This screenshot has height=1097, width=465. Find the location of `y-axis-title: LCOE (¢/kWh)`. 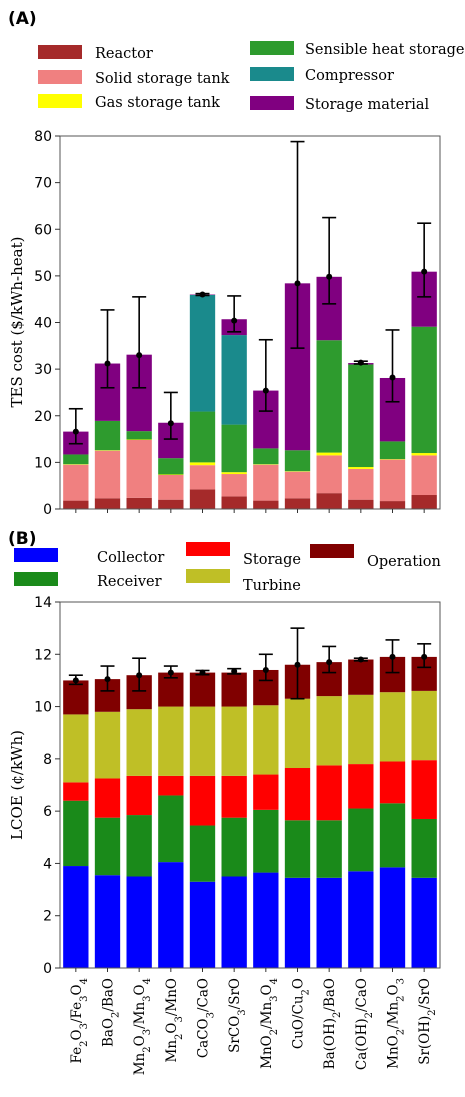

y-axis-title: LCOE (¢/kWh) is located at coordinates (17, 785).